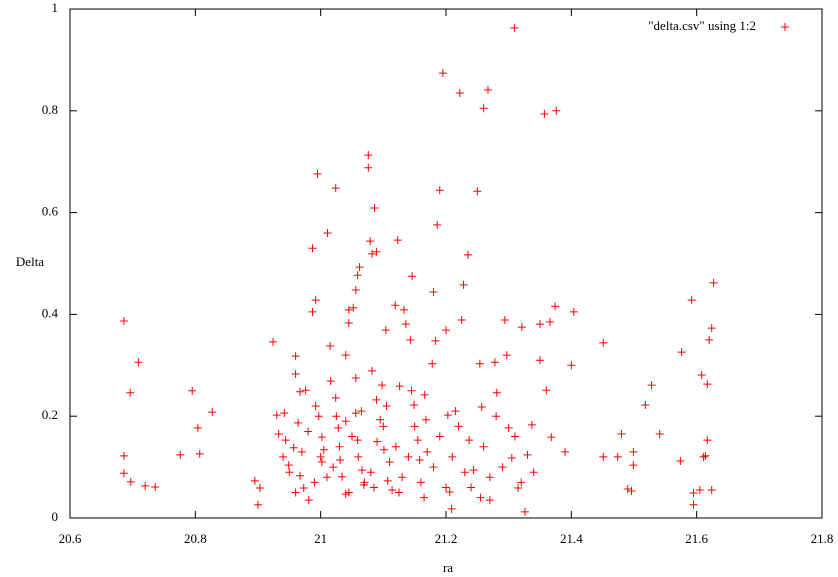  Describe the element at coordinates (70, 538) in the screenshot. I see `x-tick-label: 20.6` at that location.